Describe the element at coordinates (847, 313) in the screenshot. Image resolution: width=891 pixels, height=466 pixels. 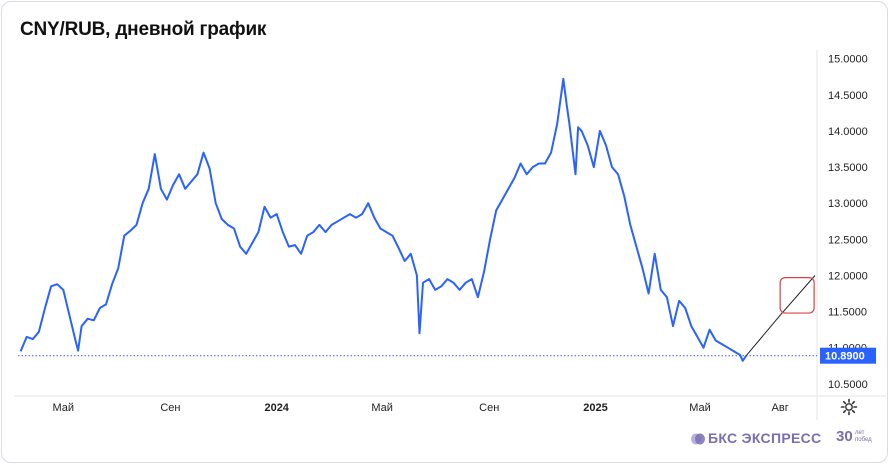
I see `y-tick-label: 11.5000` at that location.